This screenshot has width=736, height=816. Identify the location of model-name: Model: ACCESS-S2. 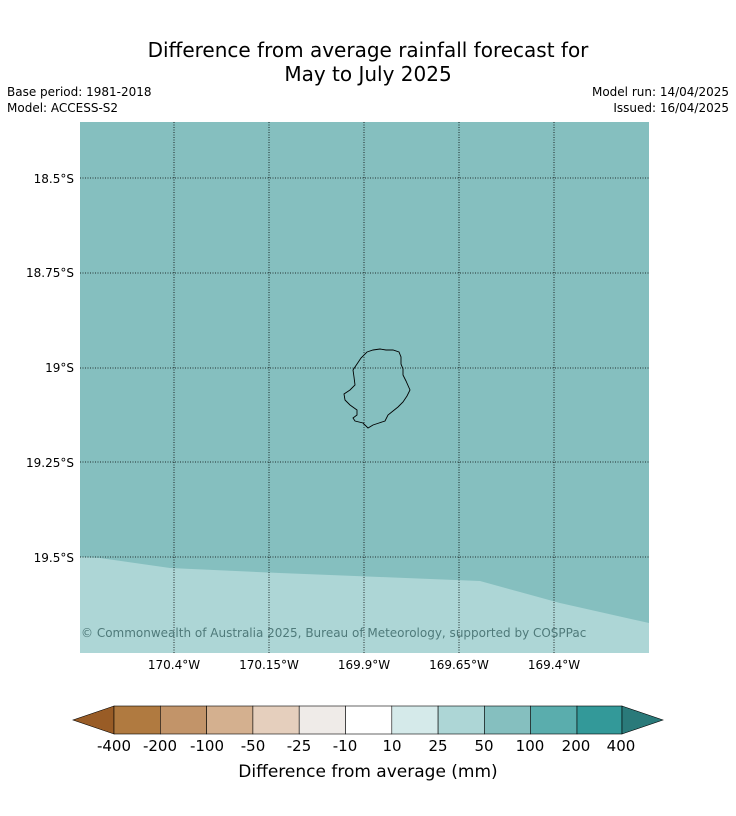
(63, 108).